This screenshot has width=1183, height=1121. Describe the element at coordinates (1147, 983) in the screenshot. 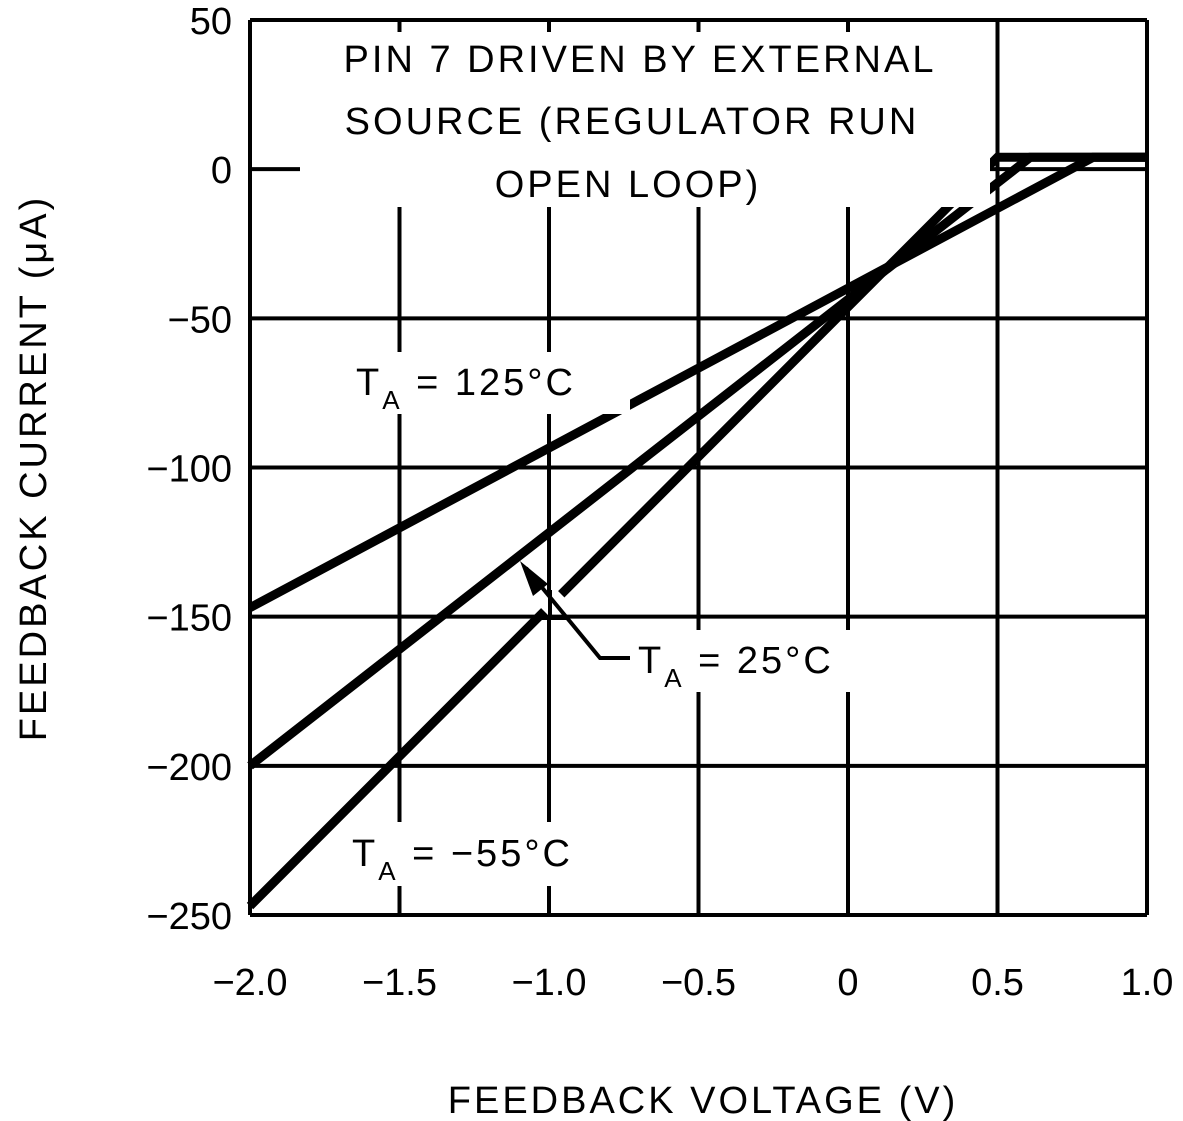

I see `x-tick-label: 1.0` at that location.